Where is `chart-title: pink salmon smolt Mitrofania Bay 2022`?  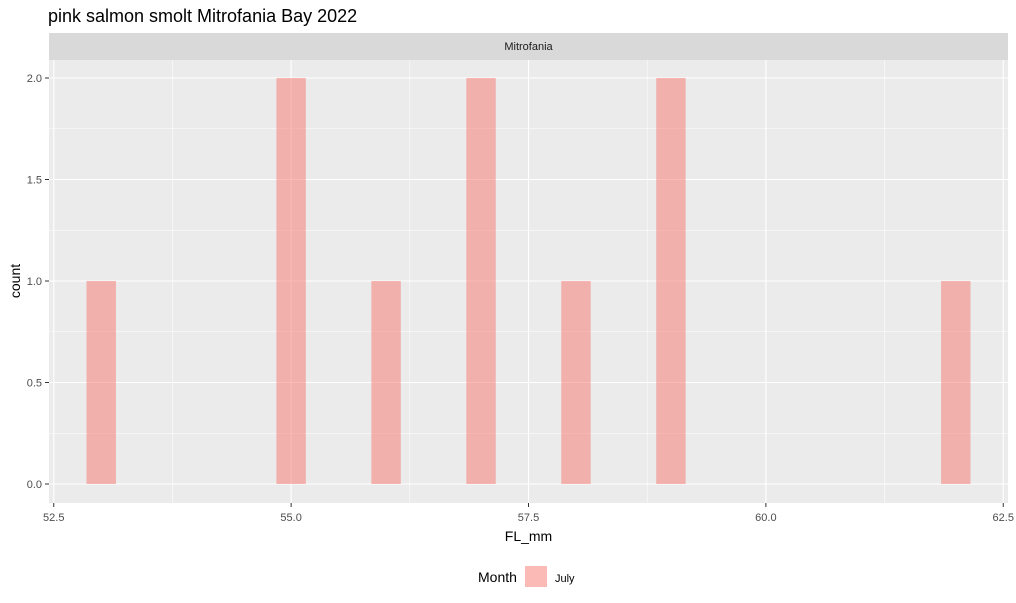 chart-title: pink salmon smolt Mitrofania Bay 2022 is located at coordinates (202, 16).